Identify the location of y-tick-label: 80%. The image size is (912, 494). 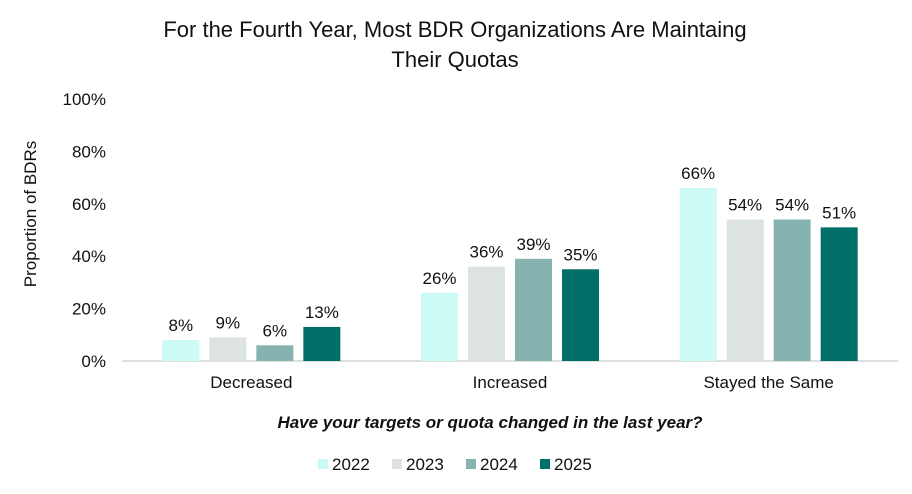
(89, 151).